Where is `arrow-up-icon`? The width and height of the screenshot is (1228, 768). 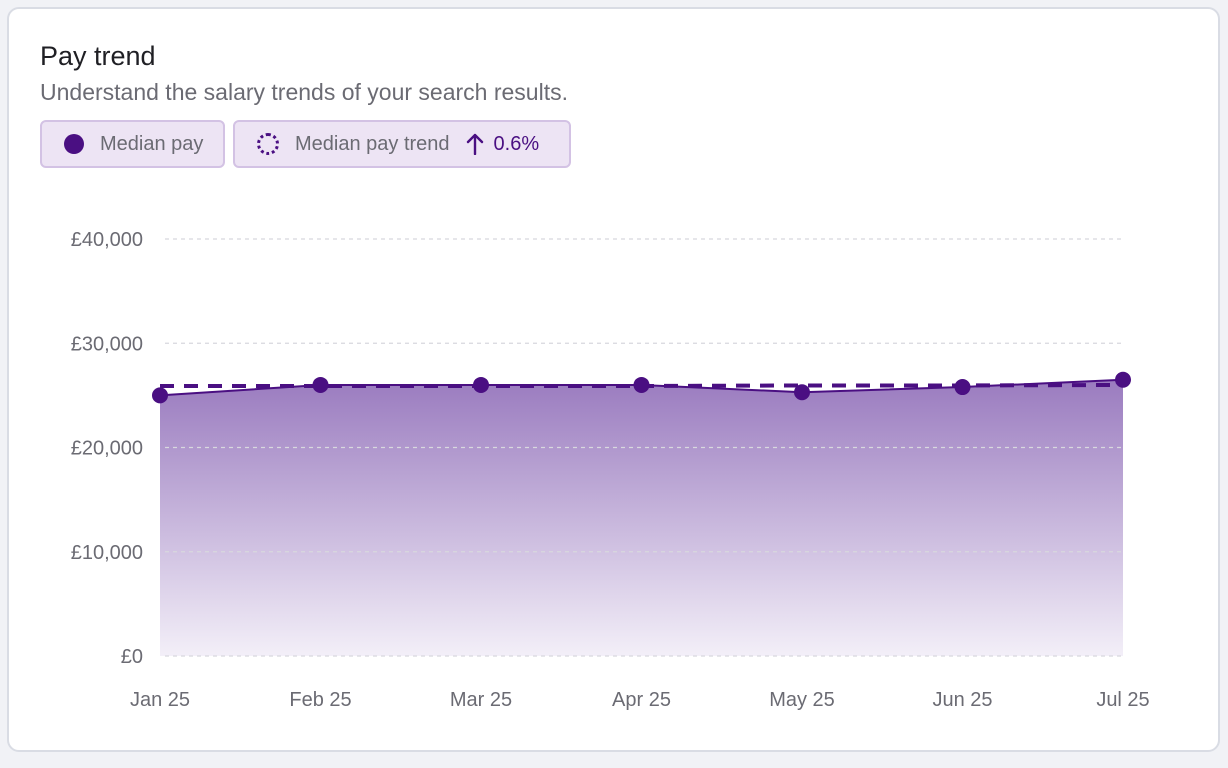 arrow-up-icon is located at coordinates (474, 144).